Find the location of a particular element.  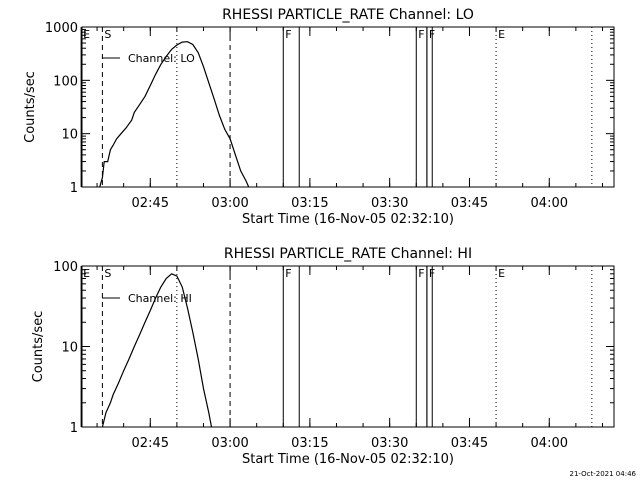

y-tick-label: 1000 is located at coordinates (61, 28).